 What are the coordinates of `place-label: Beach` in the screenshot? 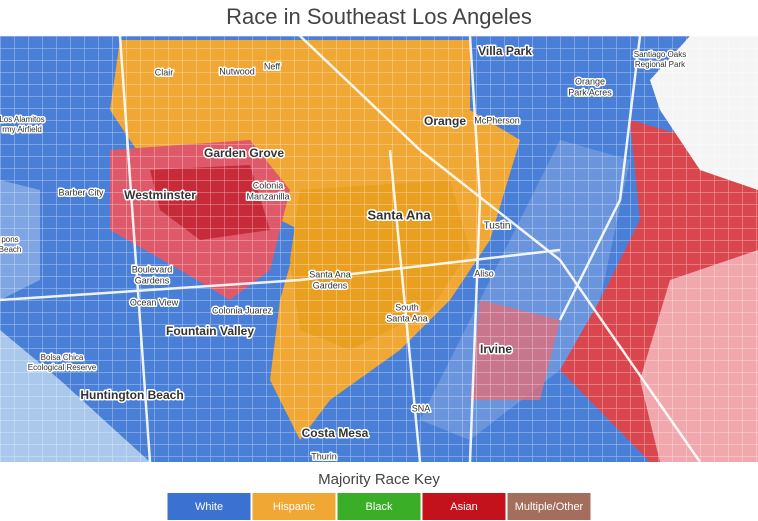 It's located at (10, 249).